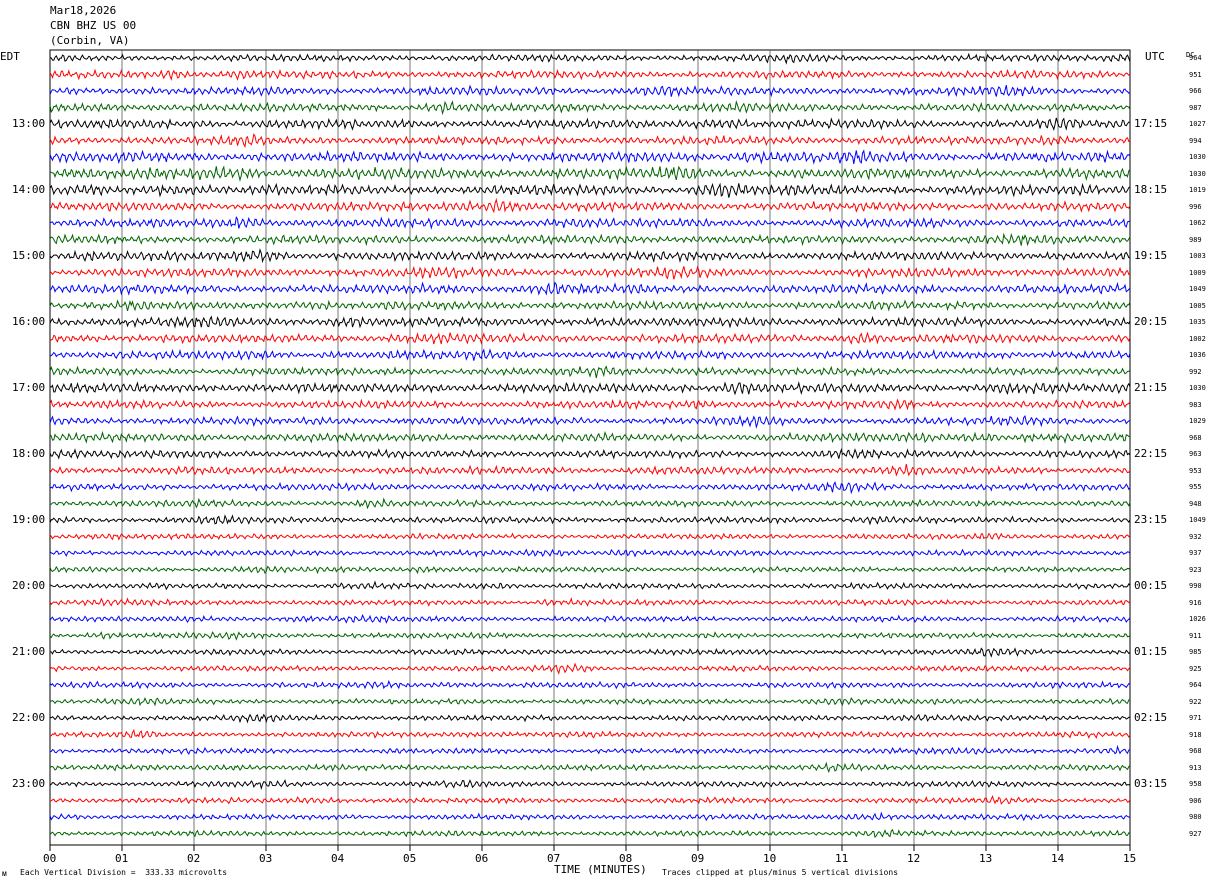 This screenshot has height=886, width=1210. I want to click on corner-mark: ᴍ, so click(4, 873).